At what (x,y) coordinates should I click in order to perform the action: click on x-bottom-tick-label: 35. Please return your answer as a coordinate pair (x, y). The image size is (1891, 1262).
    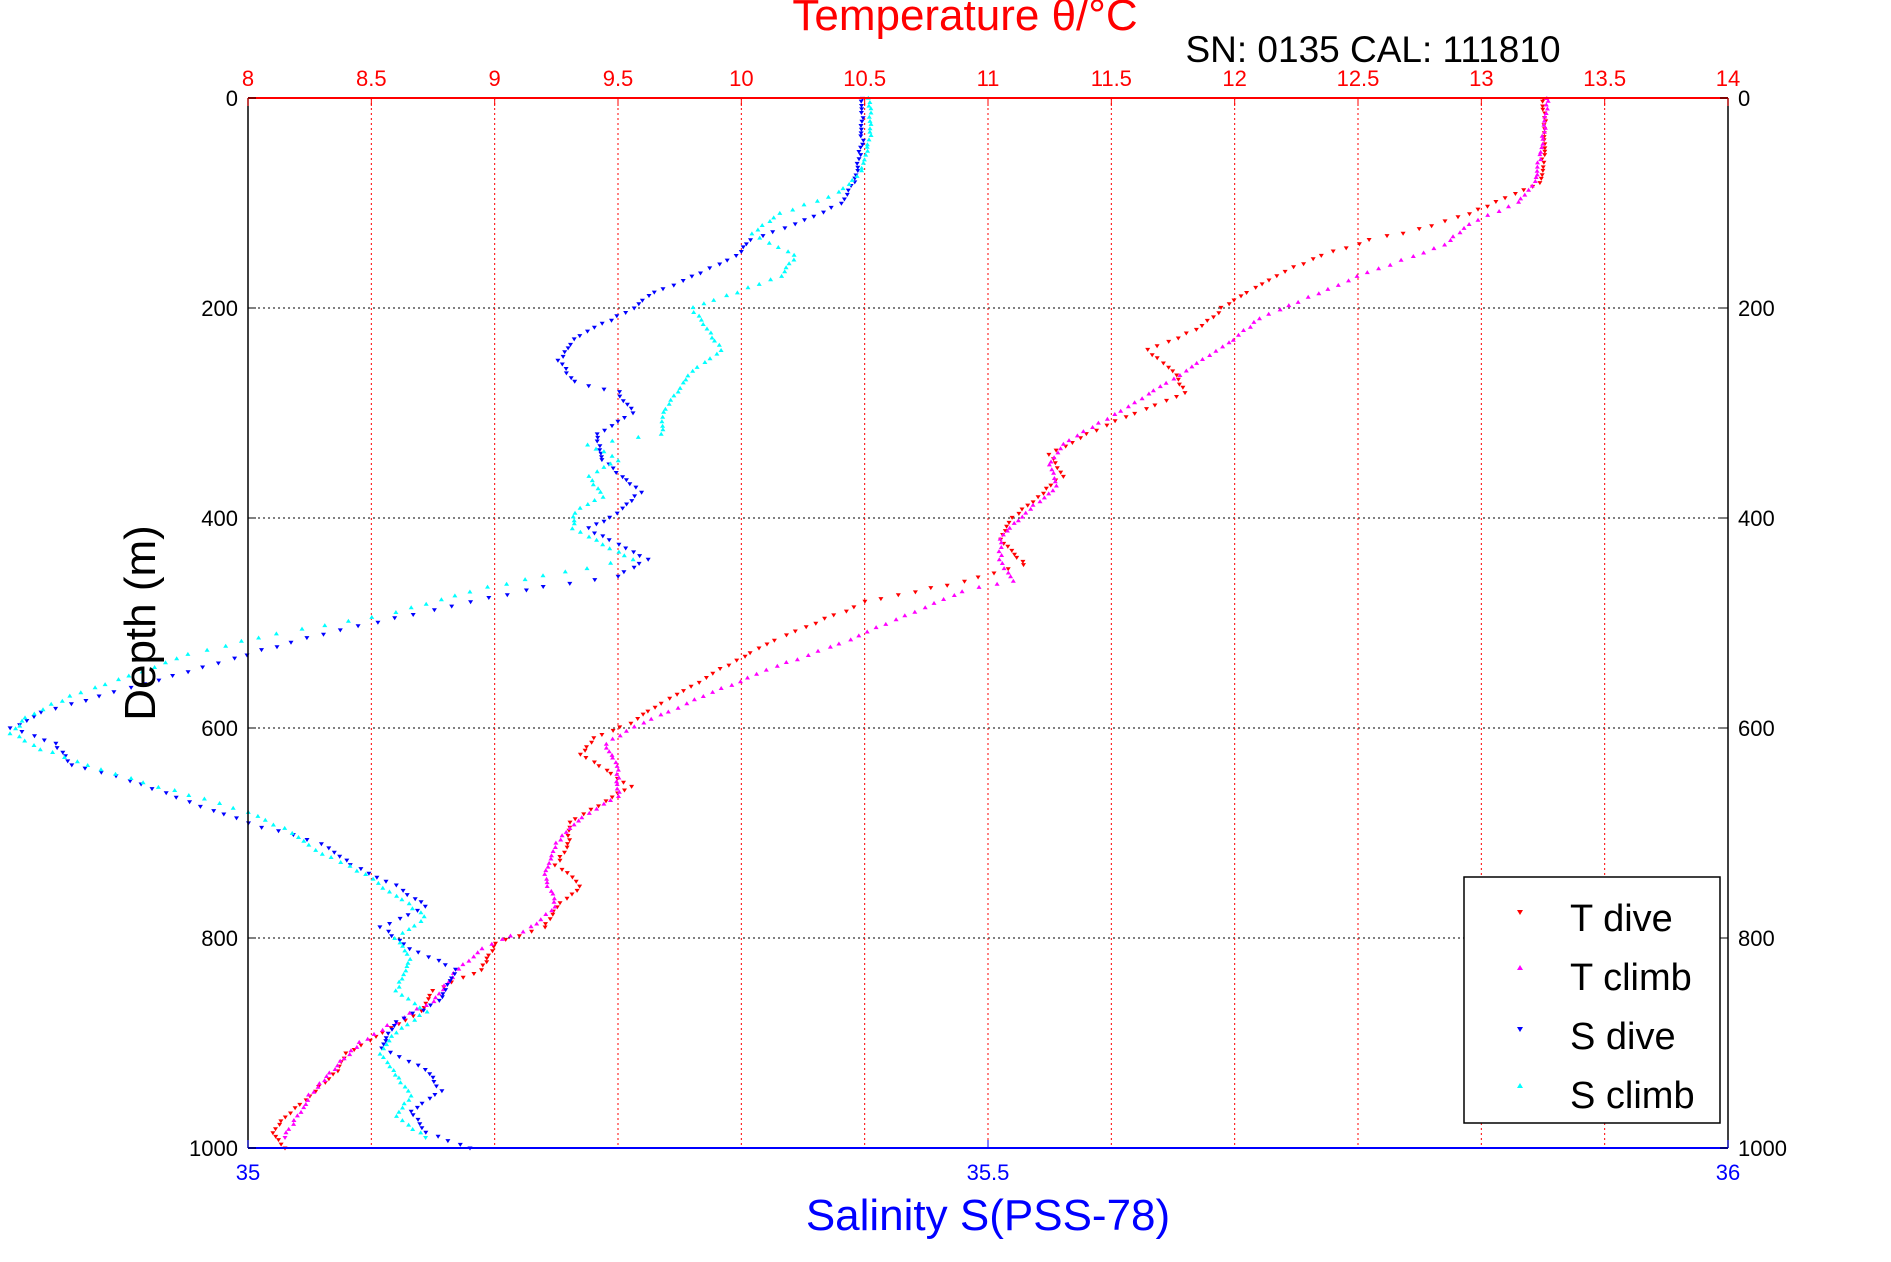
    Looking at the image, I should click on (248, 1172).